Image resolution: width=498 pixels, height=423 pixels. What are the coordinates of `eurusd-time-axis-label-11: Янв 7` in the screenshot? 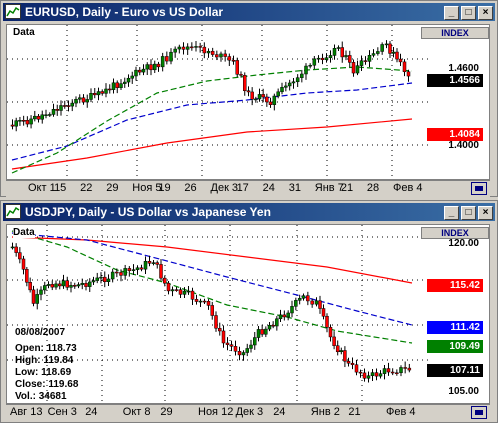 It's located at (329, 188).